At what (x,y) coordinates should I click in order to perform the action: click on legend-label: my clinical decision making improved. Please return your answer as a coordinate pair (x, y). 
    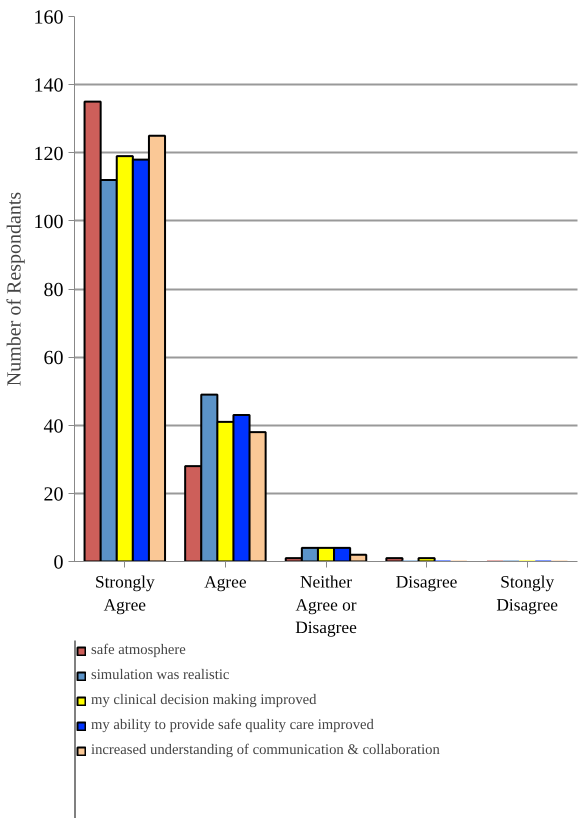
    Looking at the image, I should click on (203, 700).